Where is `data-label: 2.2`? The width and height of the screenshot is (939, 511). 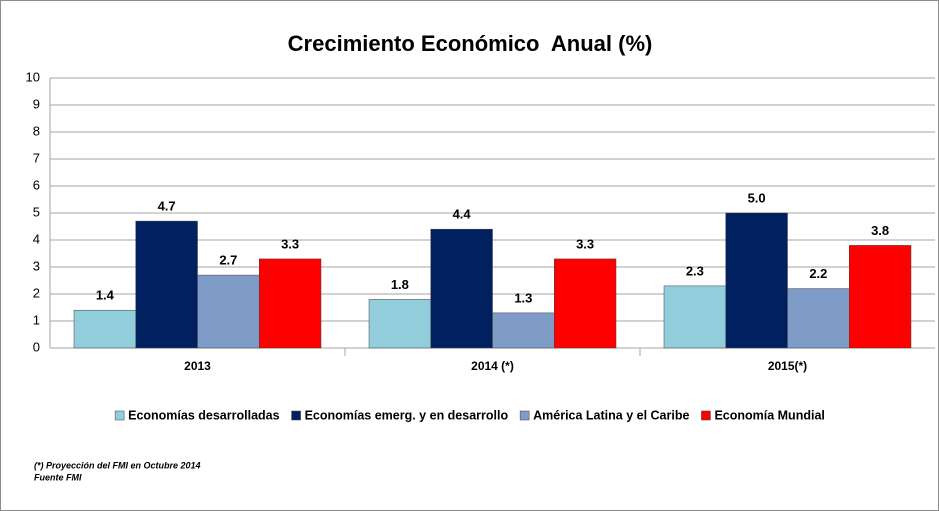
data-label: 2.2 is located at coordinates (818, 273).